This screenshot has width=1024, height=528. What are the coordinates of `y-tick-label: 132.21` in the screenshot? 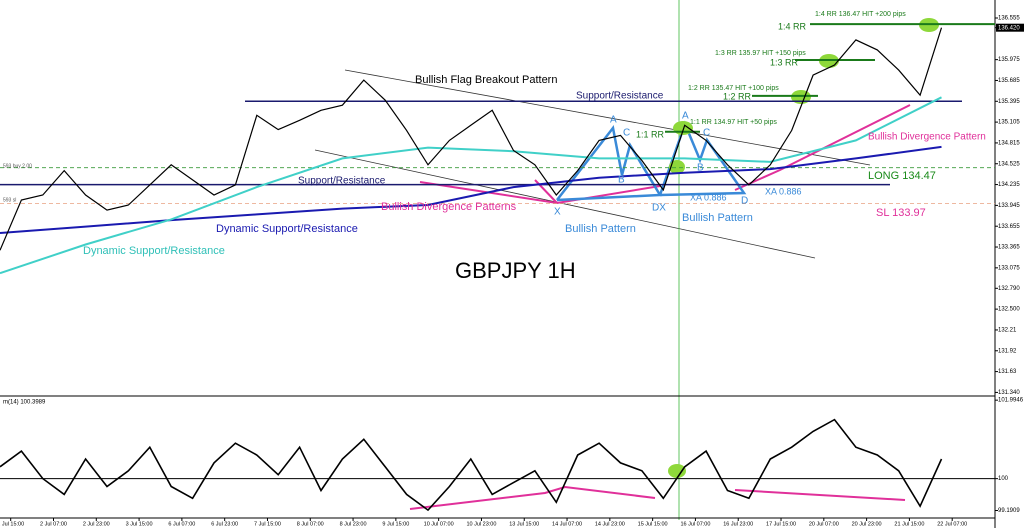 It's located at (1007, 331).